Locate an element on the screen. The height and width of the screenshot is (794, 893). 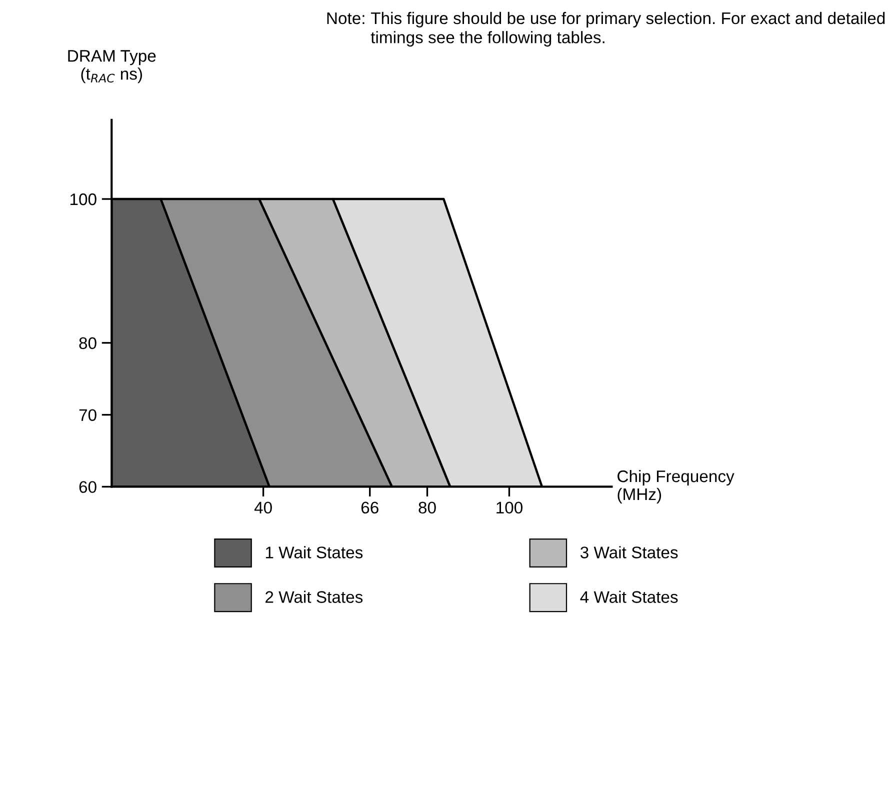
legend-label: 2 Wait States is located at coordinates (314, 596).